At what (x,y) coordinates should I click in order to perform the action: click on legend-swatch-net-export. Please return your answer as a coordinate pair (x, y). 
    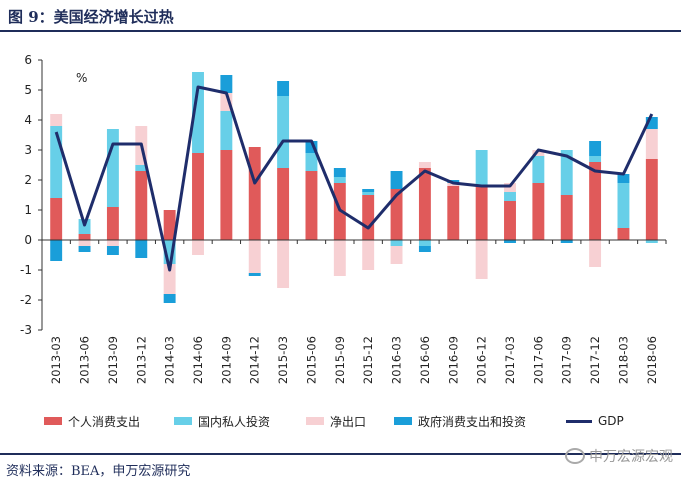
    Looking at the image, I should click on (315, 421).